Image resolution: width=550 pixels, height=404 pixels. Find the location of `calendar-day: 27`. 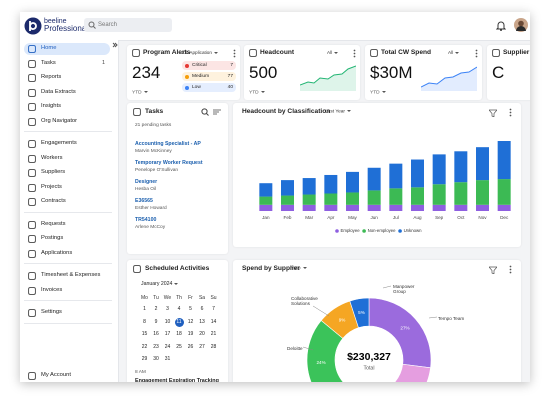

calendar-day: 27 is located at coordinates (202, 346).